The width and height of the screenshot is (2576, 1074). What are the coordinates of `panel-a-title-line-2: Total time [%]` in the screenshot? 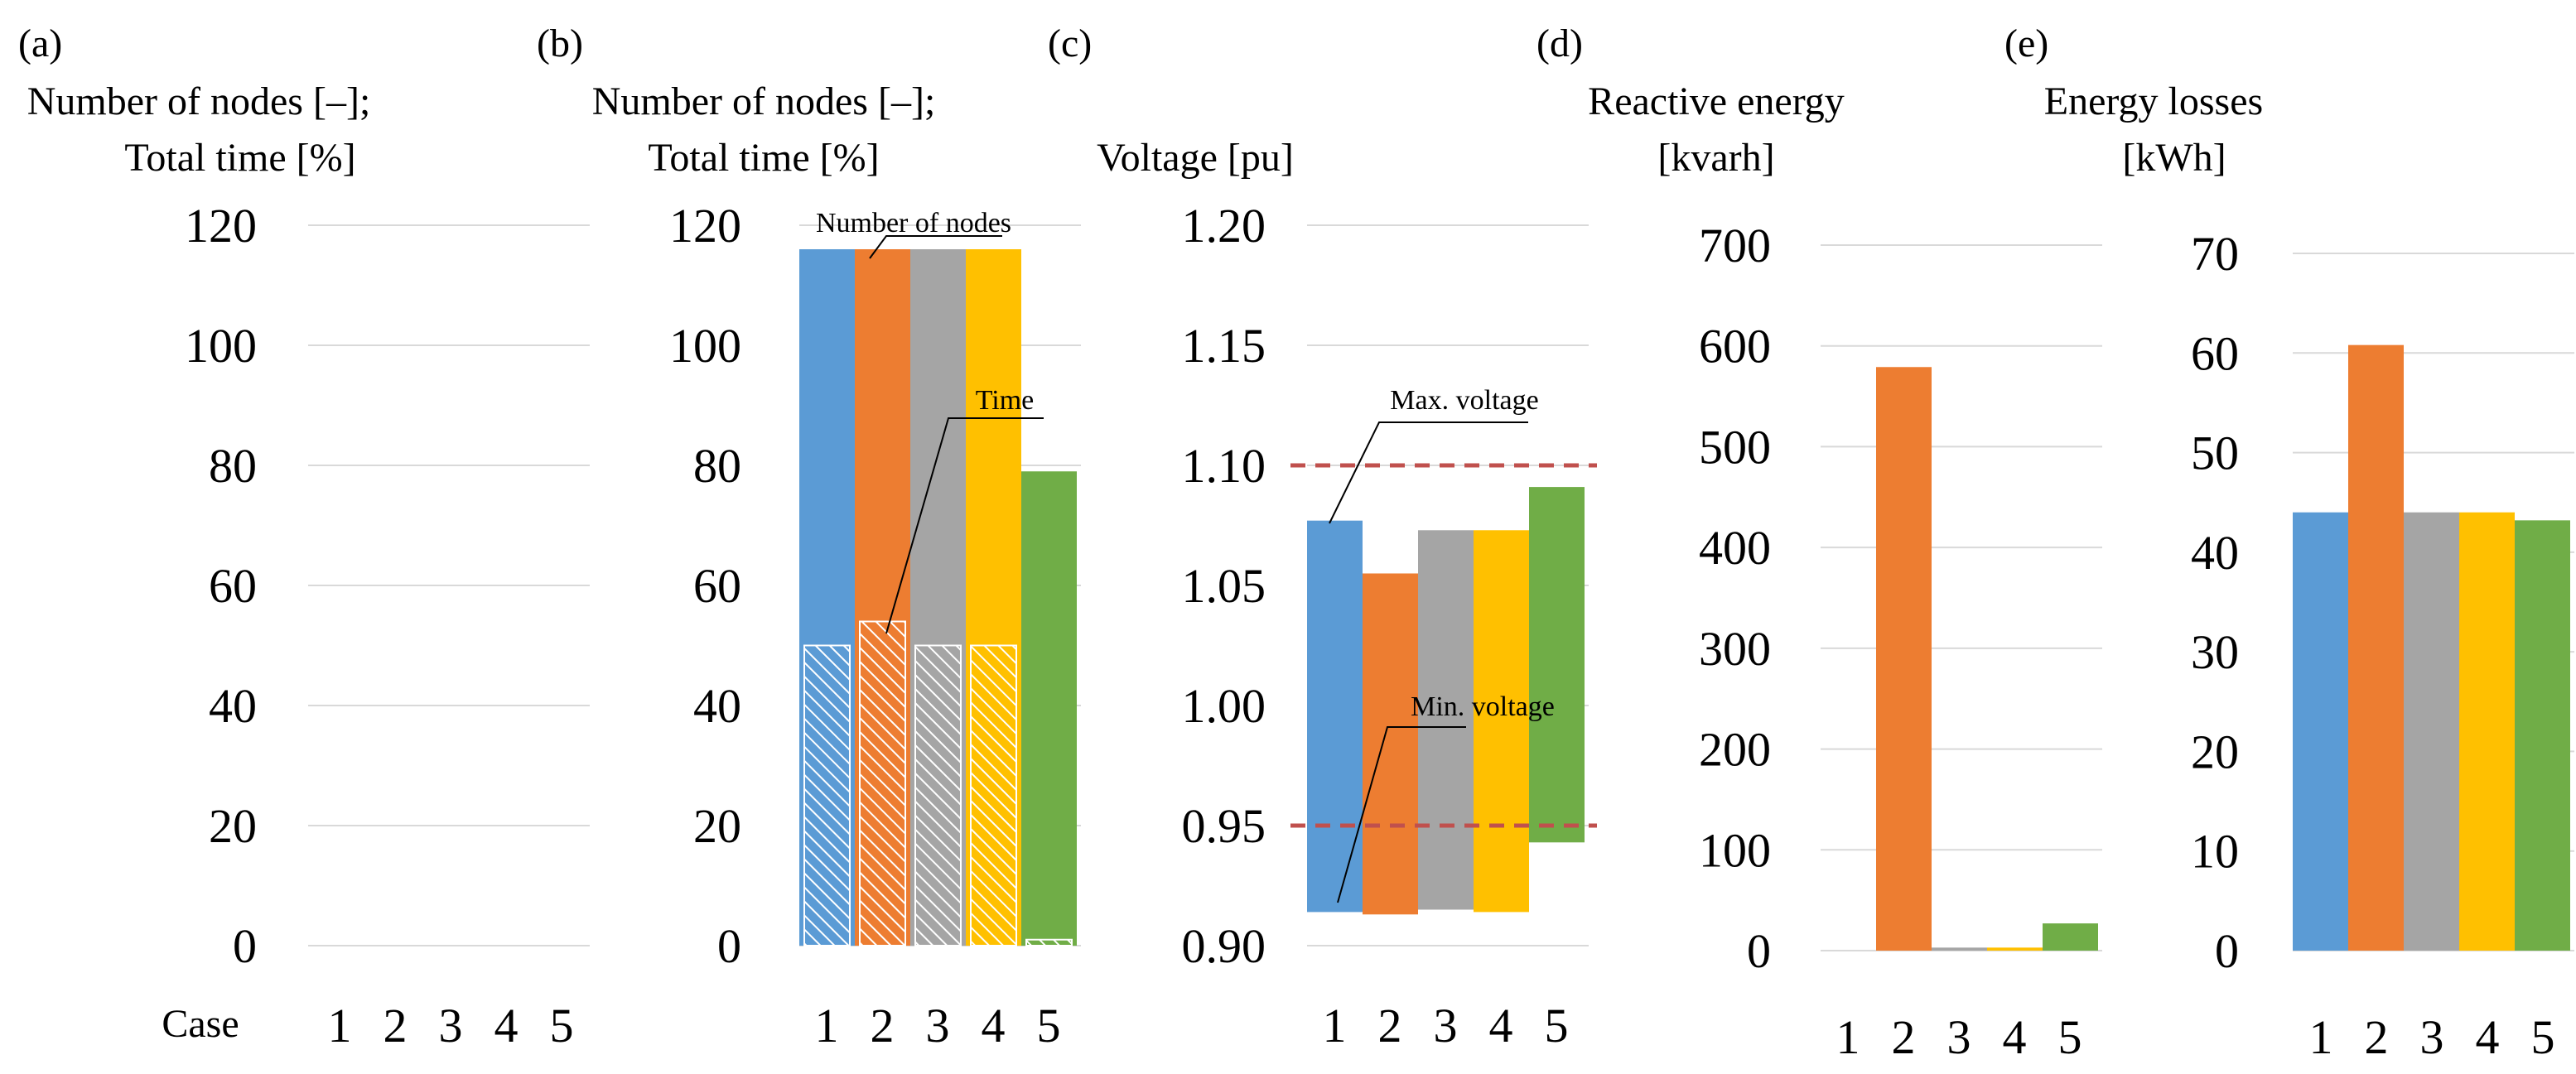 It's located at (239, 158).